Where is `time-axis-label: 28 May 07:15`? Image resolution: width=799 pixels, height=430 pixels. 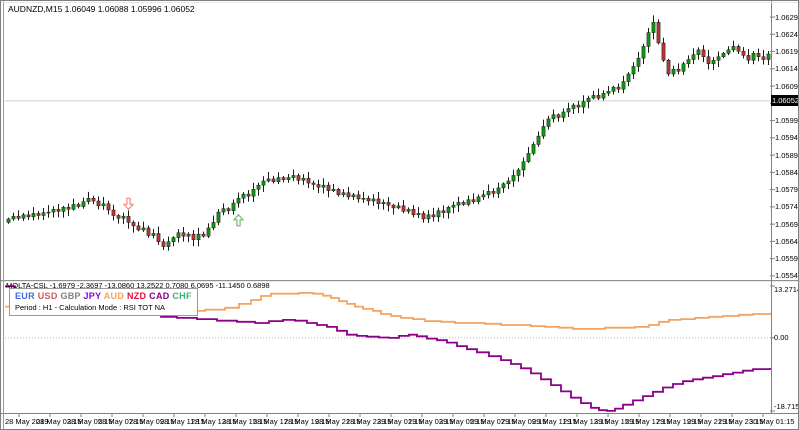 time-axis-label: 28 May 07:15 is located at coordinates (121, 421).